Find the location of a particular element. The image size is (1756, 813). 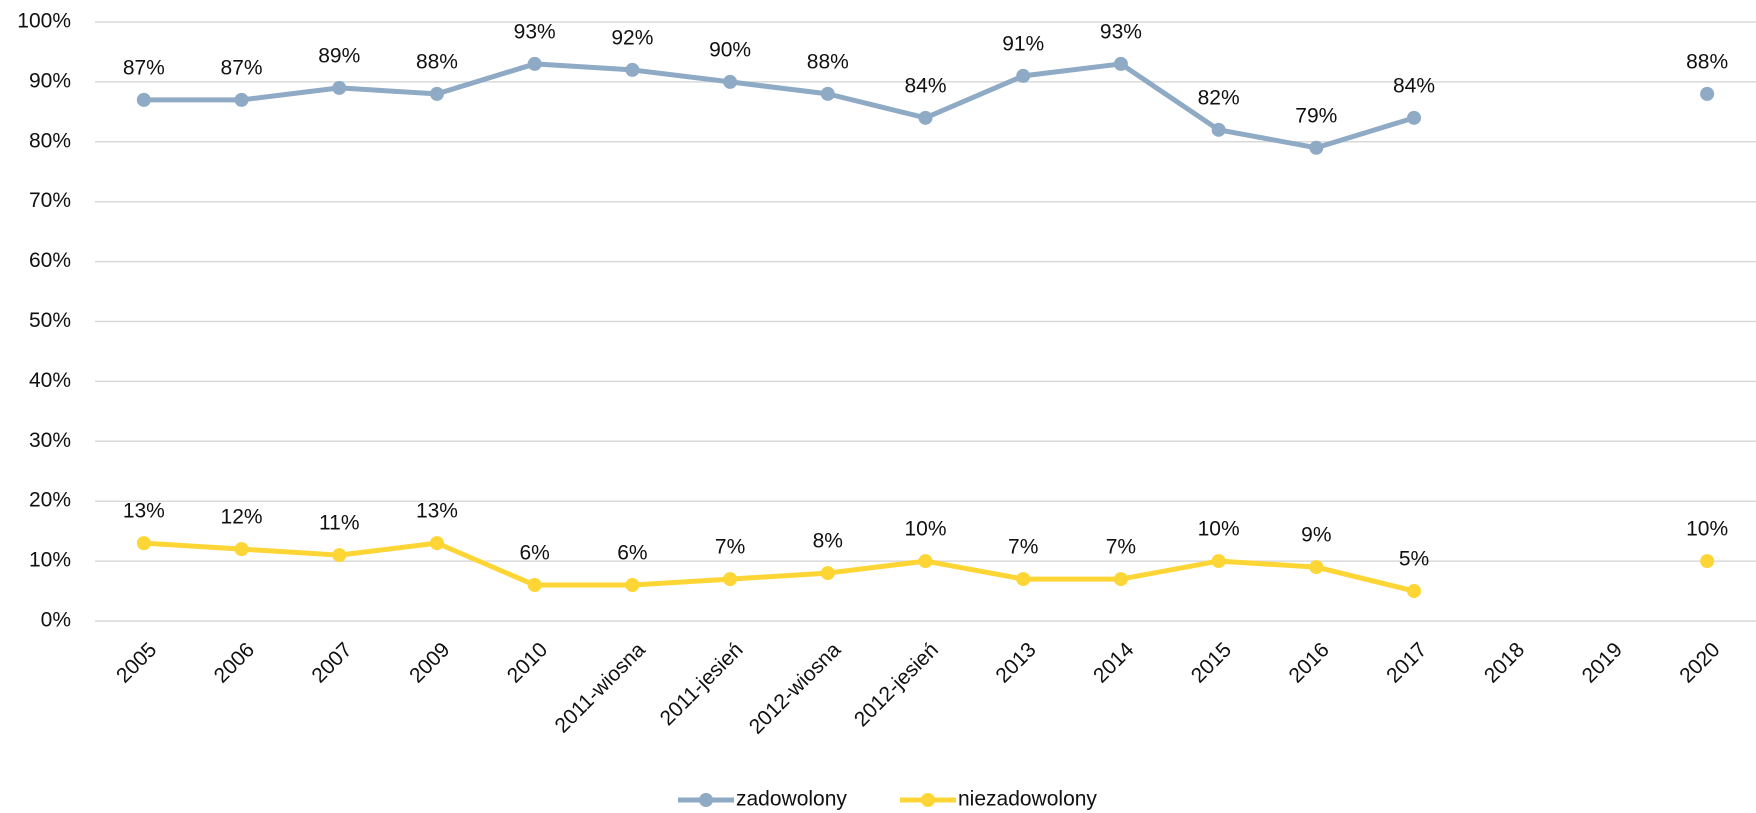

x-tick-label: 2012-jesień is located at coordinates (896, 684).